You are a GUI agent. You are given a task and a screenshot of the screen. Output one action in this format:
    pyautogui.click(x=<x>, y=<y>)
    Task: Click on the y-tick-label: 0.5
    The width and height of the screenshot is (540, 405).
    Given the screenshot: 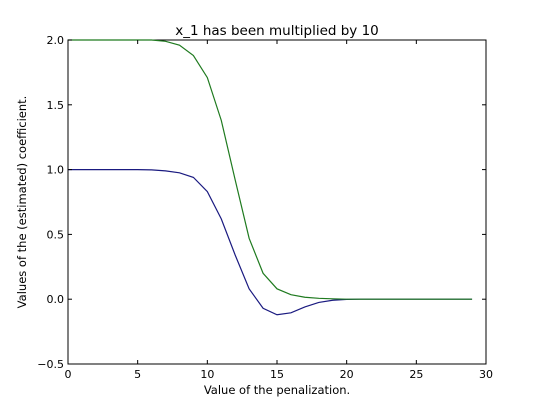 What is the action you would take?
    pyautogui.click(x=56, y=234)
    